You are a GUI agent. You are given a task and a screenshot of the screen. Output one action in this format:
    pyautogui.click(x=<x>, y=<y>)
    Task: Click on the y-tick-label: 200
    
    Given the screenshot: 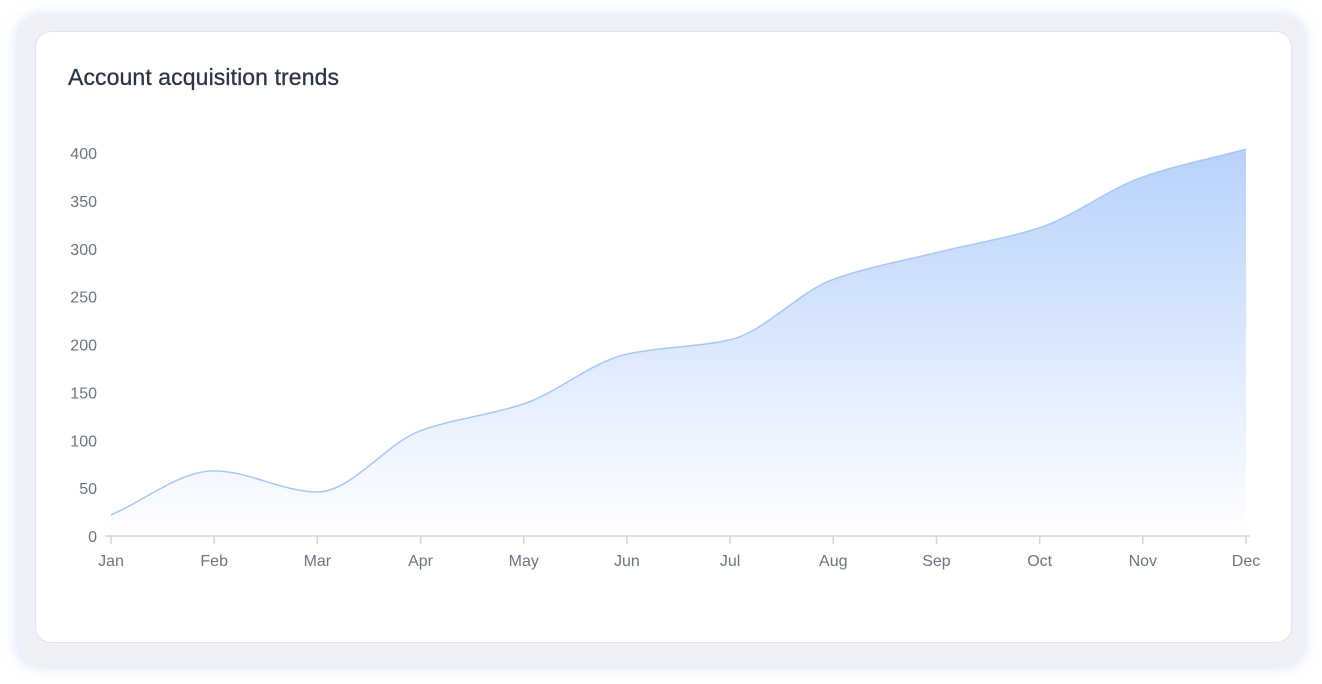 What is the action you would take?
    pyautogui.click(x=83, y=346)
    